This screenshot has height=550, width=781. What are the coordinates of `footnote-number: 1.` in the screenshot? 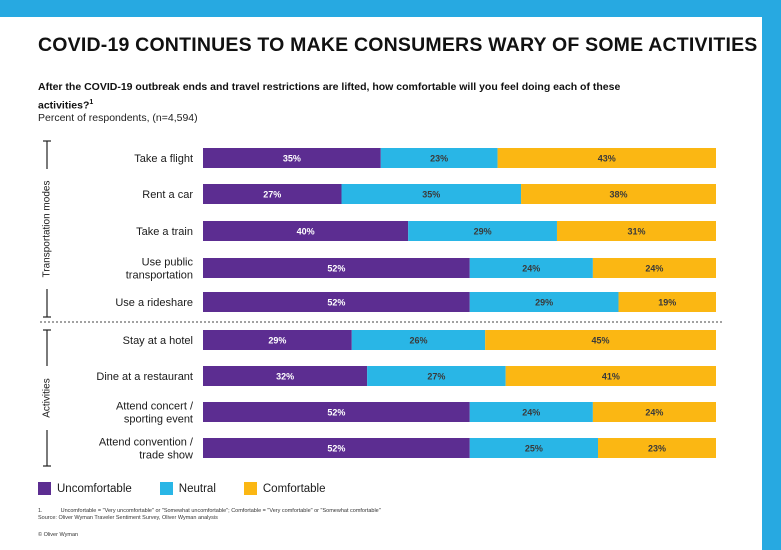 It's located at (40, 511).